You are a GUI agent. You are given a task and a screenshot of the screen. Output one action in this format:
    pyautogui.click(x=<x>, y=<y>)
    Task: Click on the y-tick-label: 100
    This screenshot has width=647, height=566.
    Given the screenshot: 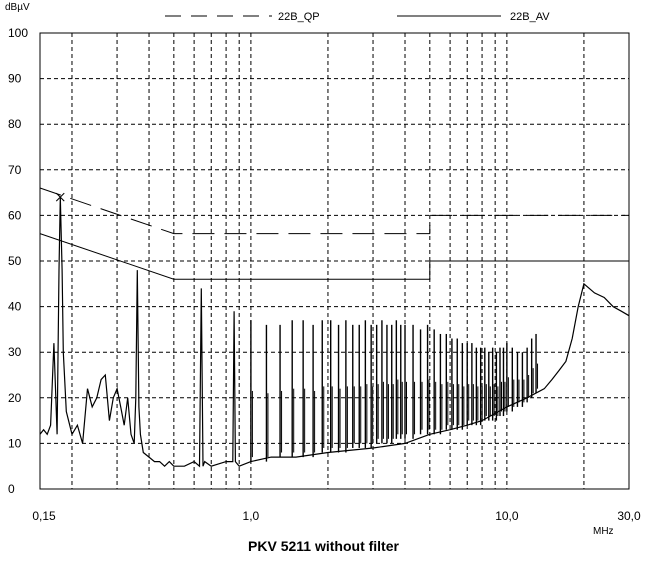 What is the action you would take?
    pyautogui.click(x=18, y=33)
    